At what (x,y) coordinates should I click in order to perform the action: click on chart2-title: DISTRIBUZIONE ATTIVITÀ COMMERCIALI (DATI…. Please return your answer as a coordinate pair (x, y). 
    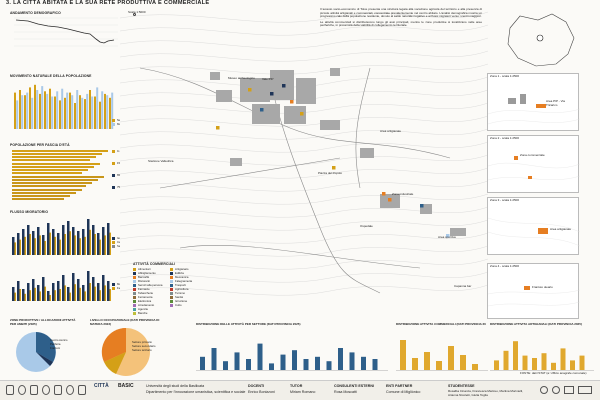
    Looking at the image, I should click on (441, 324).